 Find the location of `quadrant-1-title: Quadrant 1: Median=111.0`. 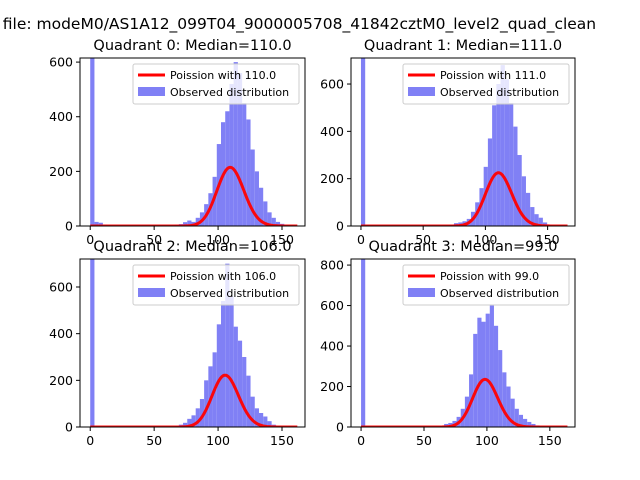

quadrant-1-title: Quadrant 1: Median=111.0 is located at coordinates (463, 46).